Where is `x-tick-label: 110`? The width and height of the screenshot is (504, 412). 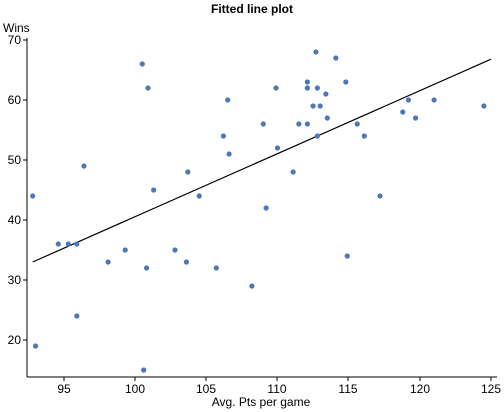 x-tick-label: 110 is located at coordinates (276, 389).